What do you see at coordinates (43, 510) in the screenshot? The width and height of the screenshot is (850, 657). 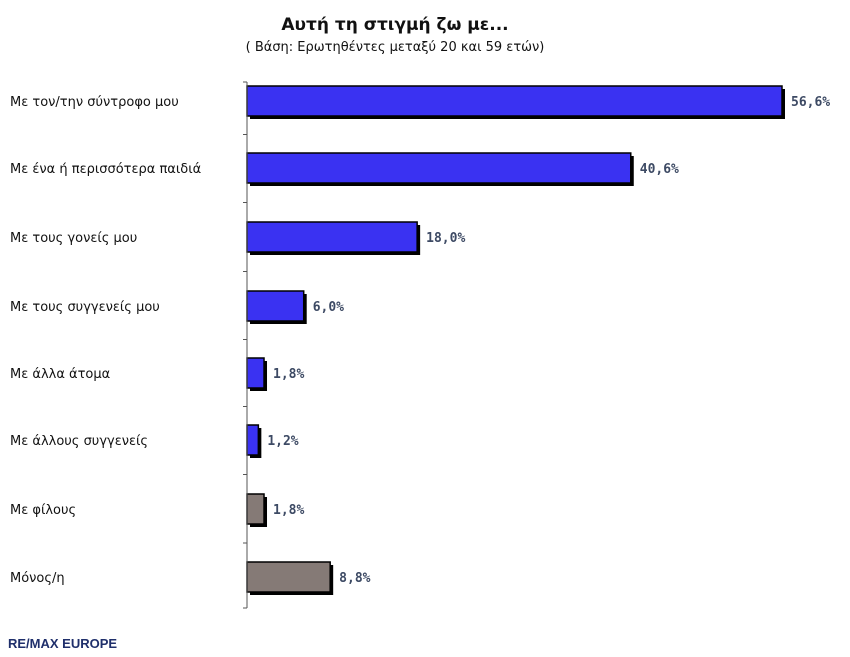 I see `category-label: Με φίλους` at bounding box center [43, 510].